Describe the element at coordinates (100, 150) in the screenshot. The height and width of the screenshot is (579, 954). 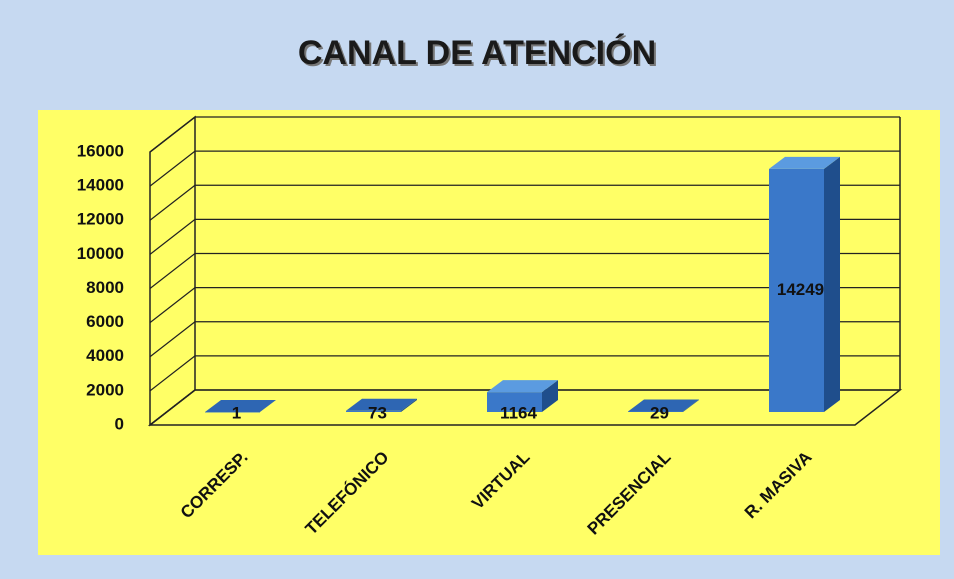
I see `y-tick-label: 16000` at that location.